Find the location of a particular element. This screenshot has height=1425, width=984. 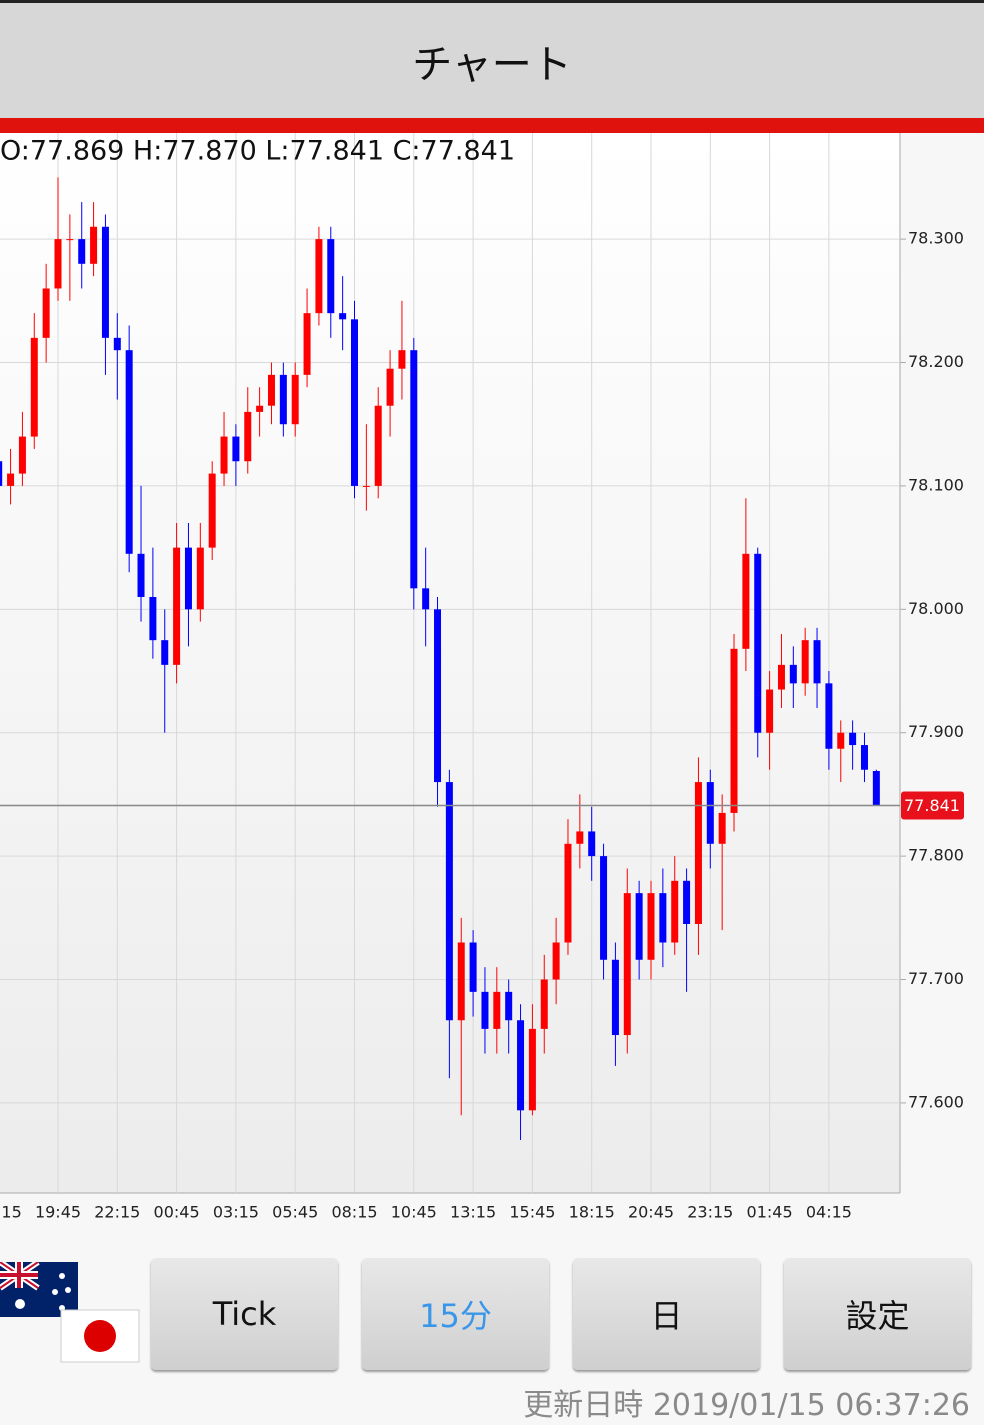

x-tick-label: 08:15 is located at coordinates (354, 1212).